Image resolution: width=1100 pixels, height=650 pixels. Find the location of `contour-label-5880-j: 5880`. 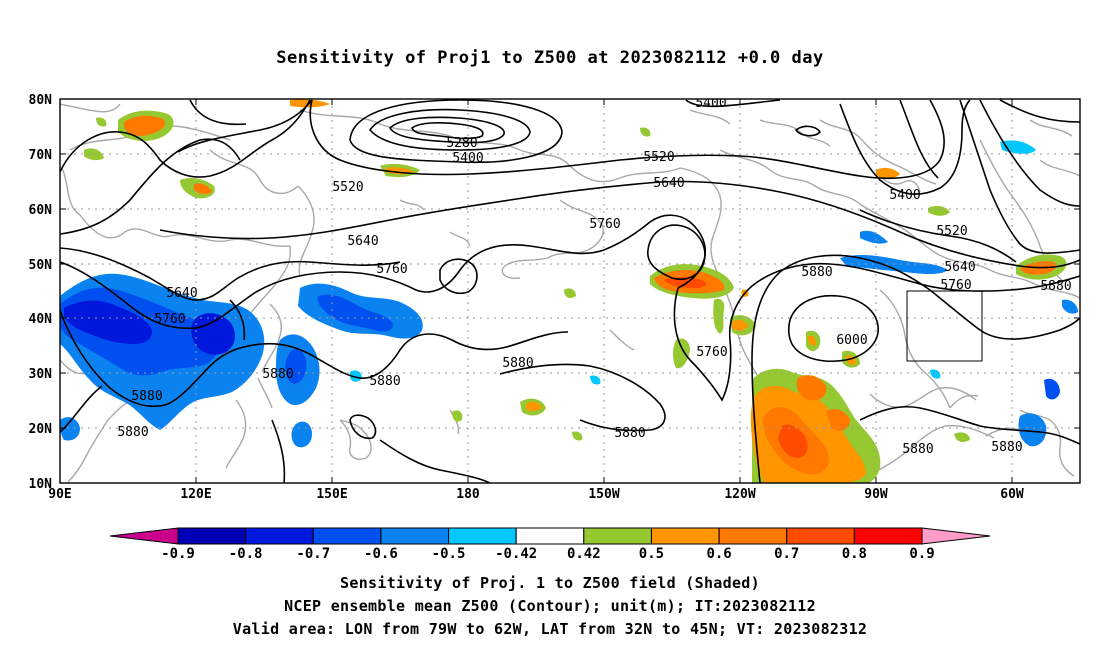

contour-label-5880-j: 5880 is located at coordinates (1006, 447).